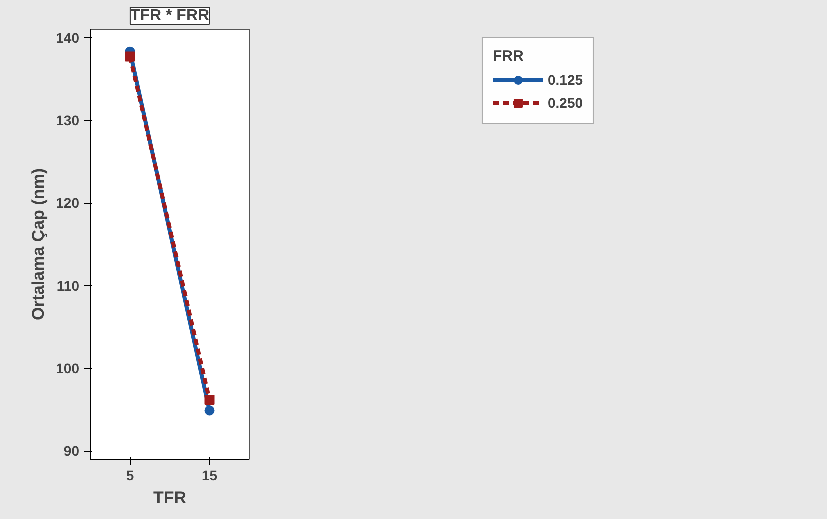 This screenshot has width=827, height=519. I want to click on y-axis-title: Ortalama Çap (nm), so click(38, 244).